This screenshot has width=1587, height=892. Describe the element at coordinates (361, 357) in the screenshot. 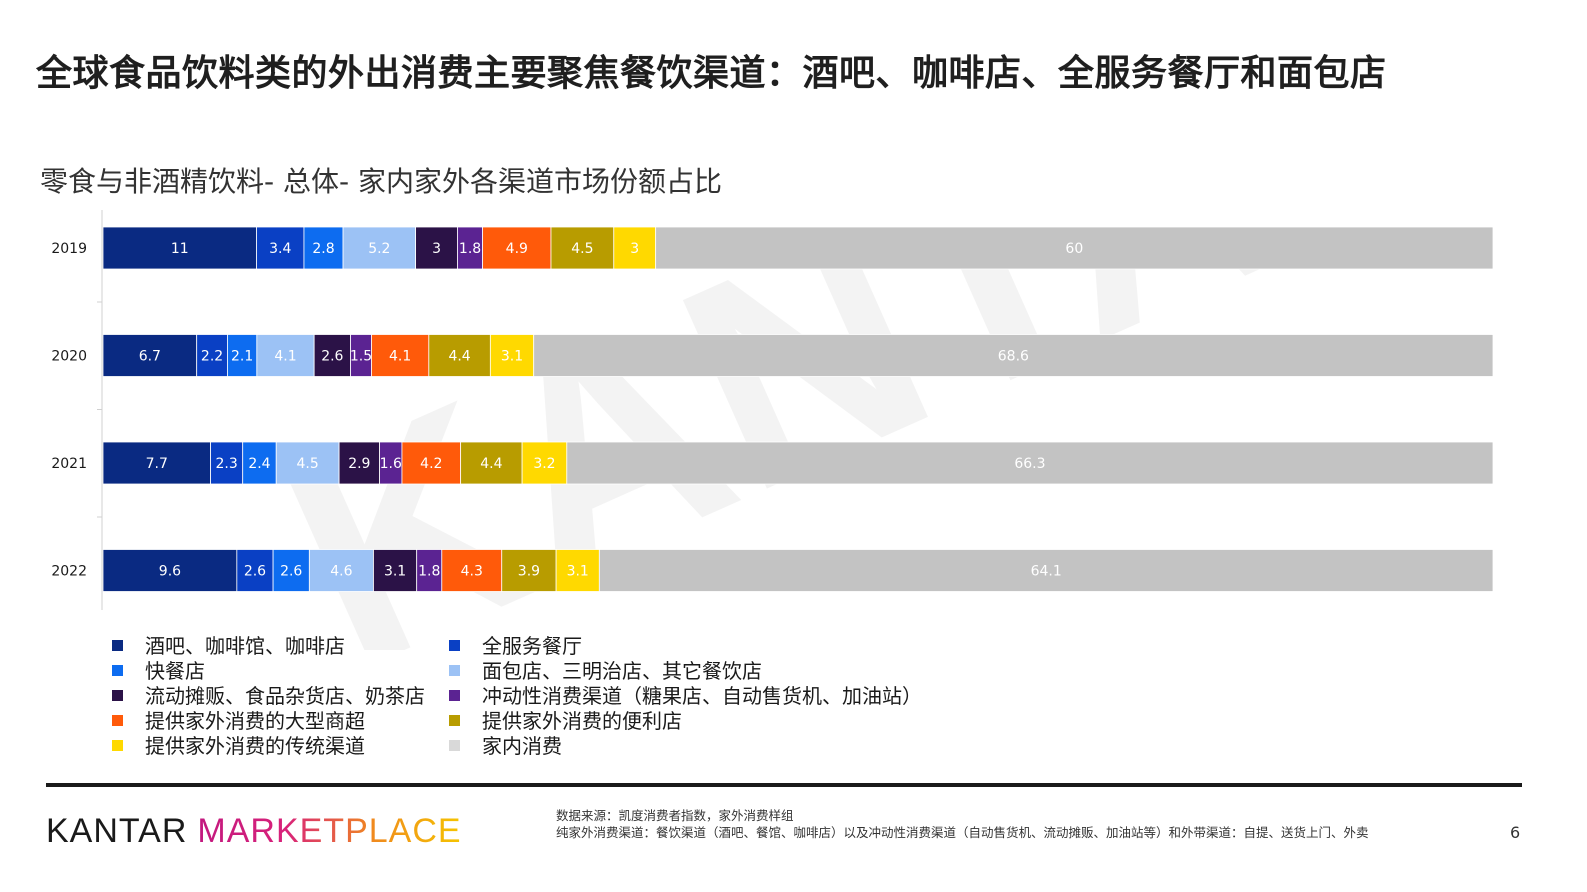

I see `bar-data-label: 1.5` at that location.